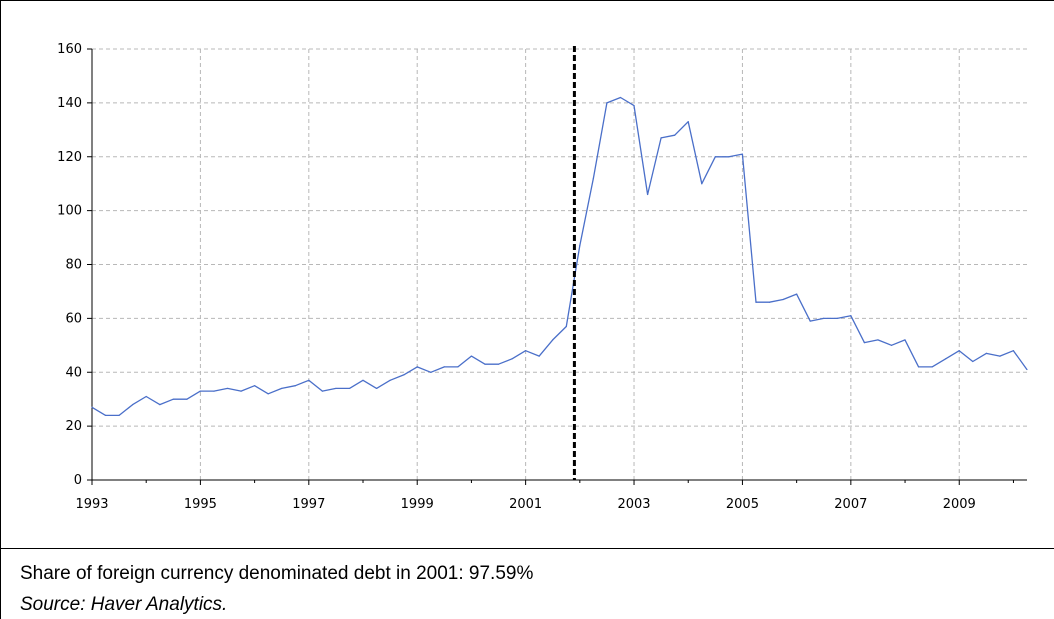 This screenshot has height=619, width=1054. What do you see at coordinates (91, 504) in the screenshot?
I see `x-tick-label: 1993` at bounding box center [91, 504].